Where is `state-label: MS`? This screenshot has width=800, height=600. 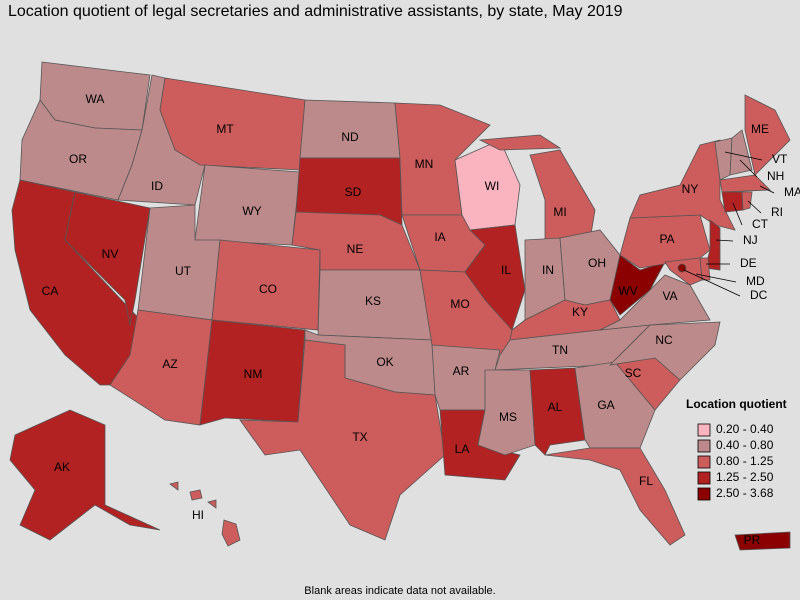 state-label: MS is located at coordinates (508, 417).